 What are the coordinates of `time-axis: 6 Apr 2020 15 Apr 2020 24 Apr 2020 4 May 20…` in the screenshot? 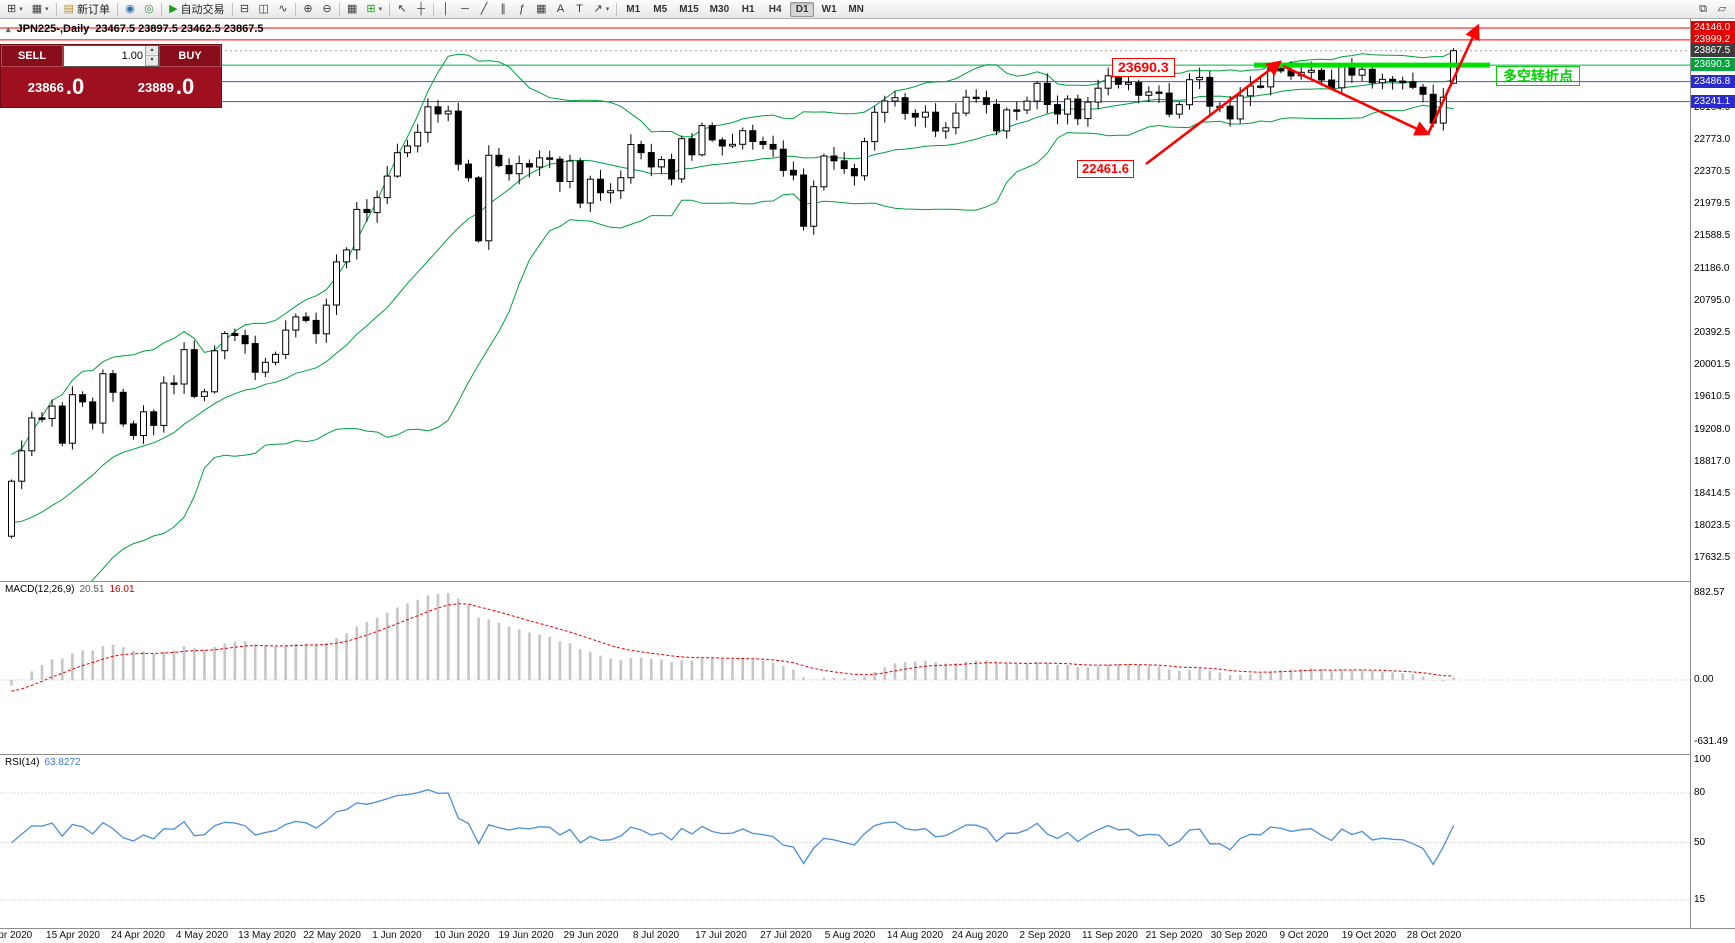 It's located at (867, 936).